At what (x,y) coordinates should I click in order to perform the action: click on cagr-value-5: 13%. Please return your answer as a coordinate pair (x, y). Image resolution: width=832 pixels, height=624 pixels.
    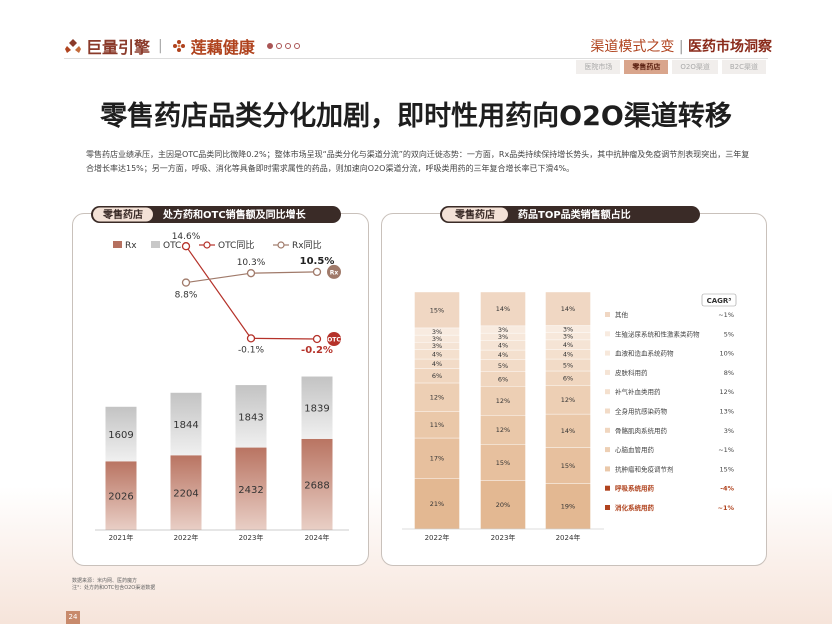
    Looking at the image, I should click on (727, 412).